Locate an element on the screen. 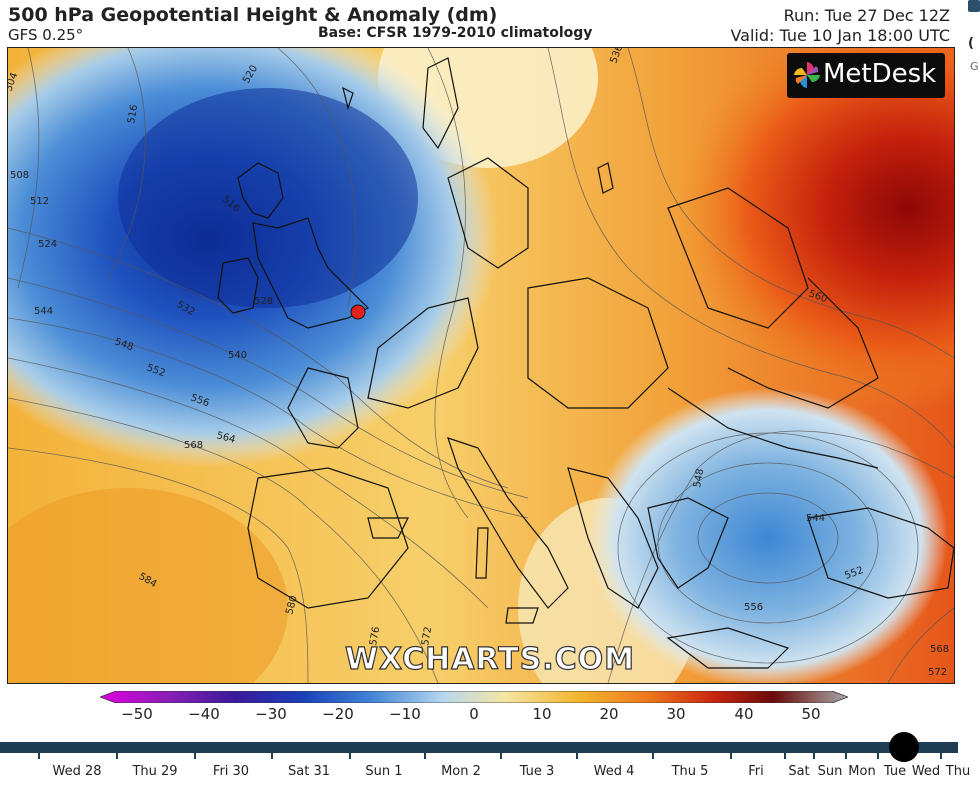 The width and height of the screenshot is (980, 805). location-marker is located at coordinates (358, 312).